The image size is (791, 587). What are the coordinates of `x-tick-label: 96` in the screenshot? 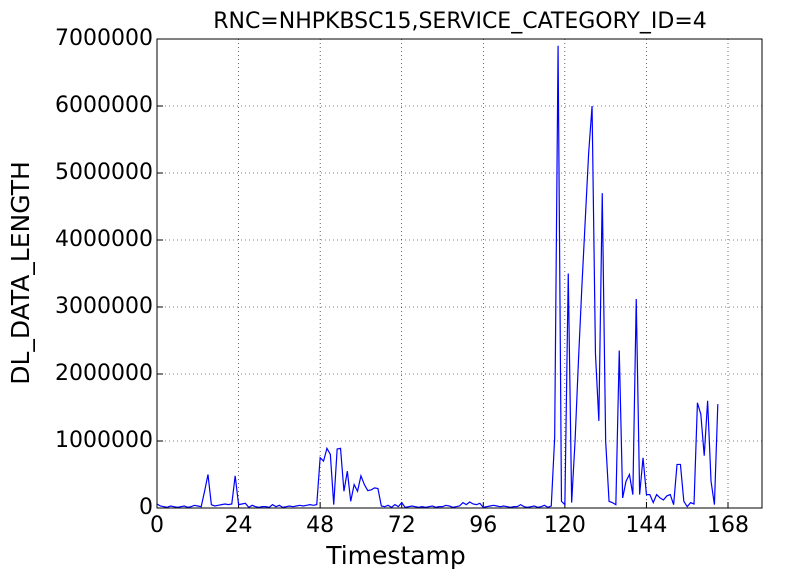 It's located at (483, 525).